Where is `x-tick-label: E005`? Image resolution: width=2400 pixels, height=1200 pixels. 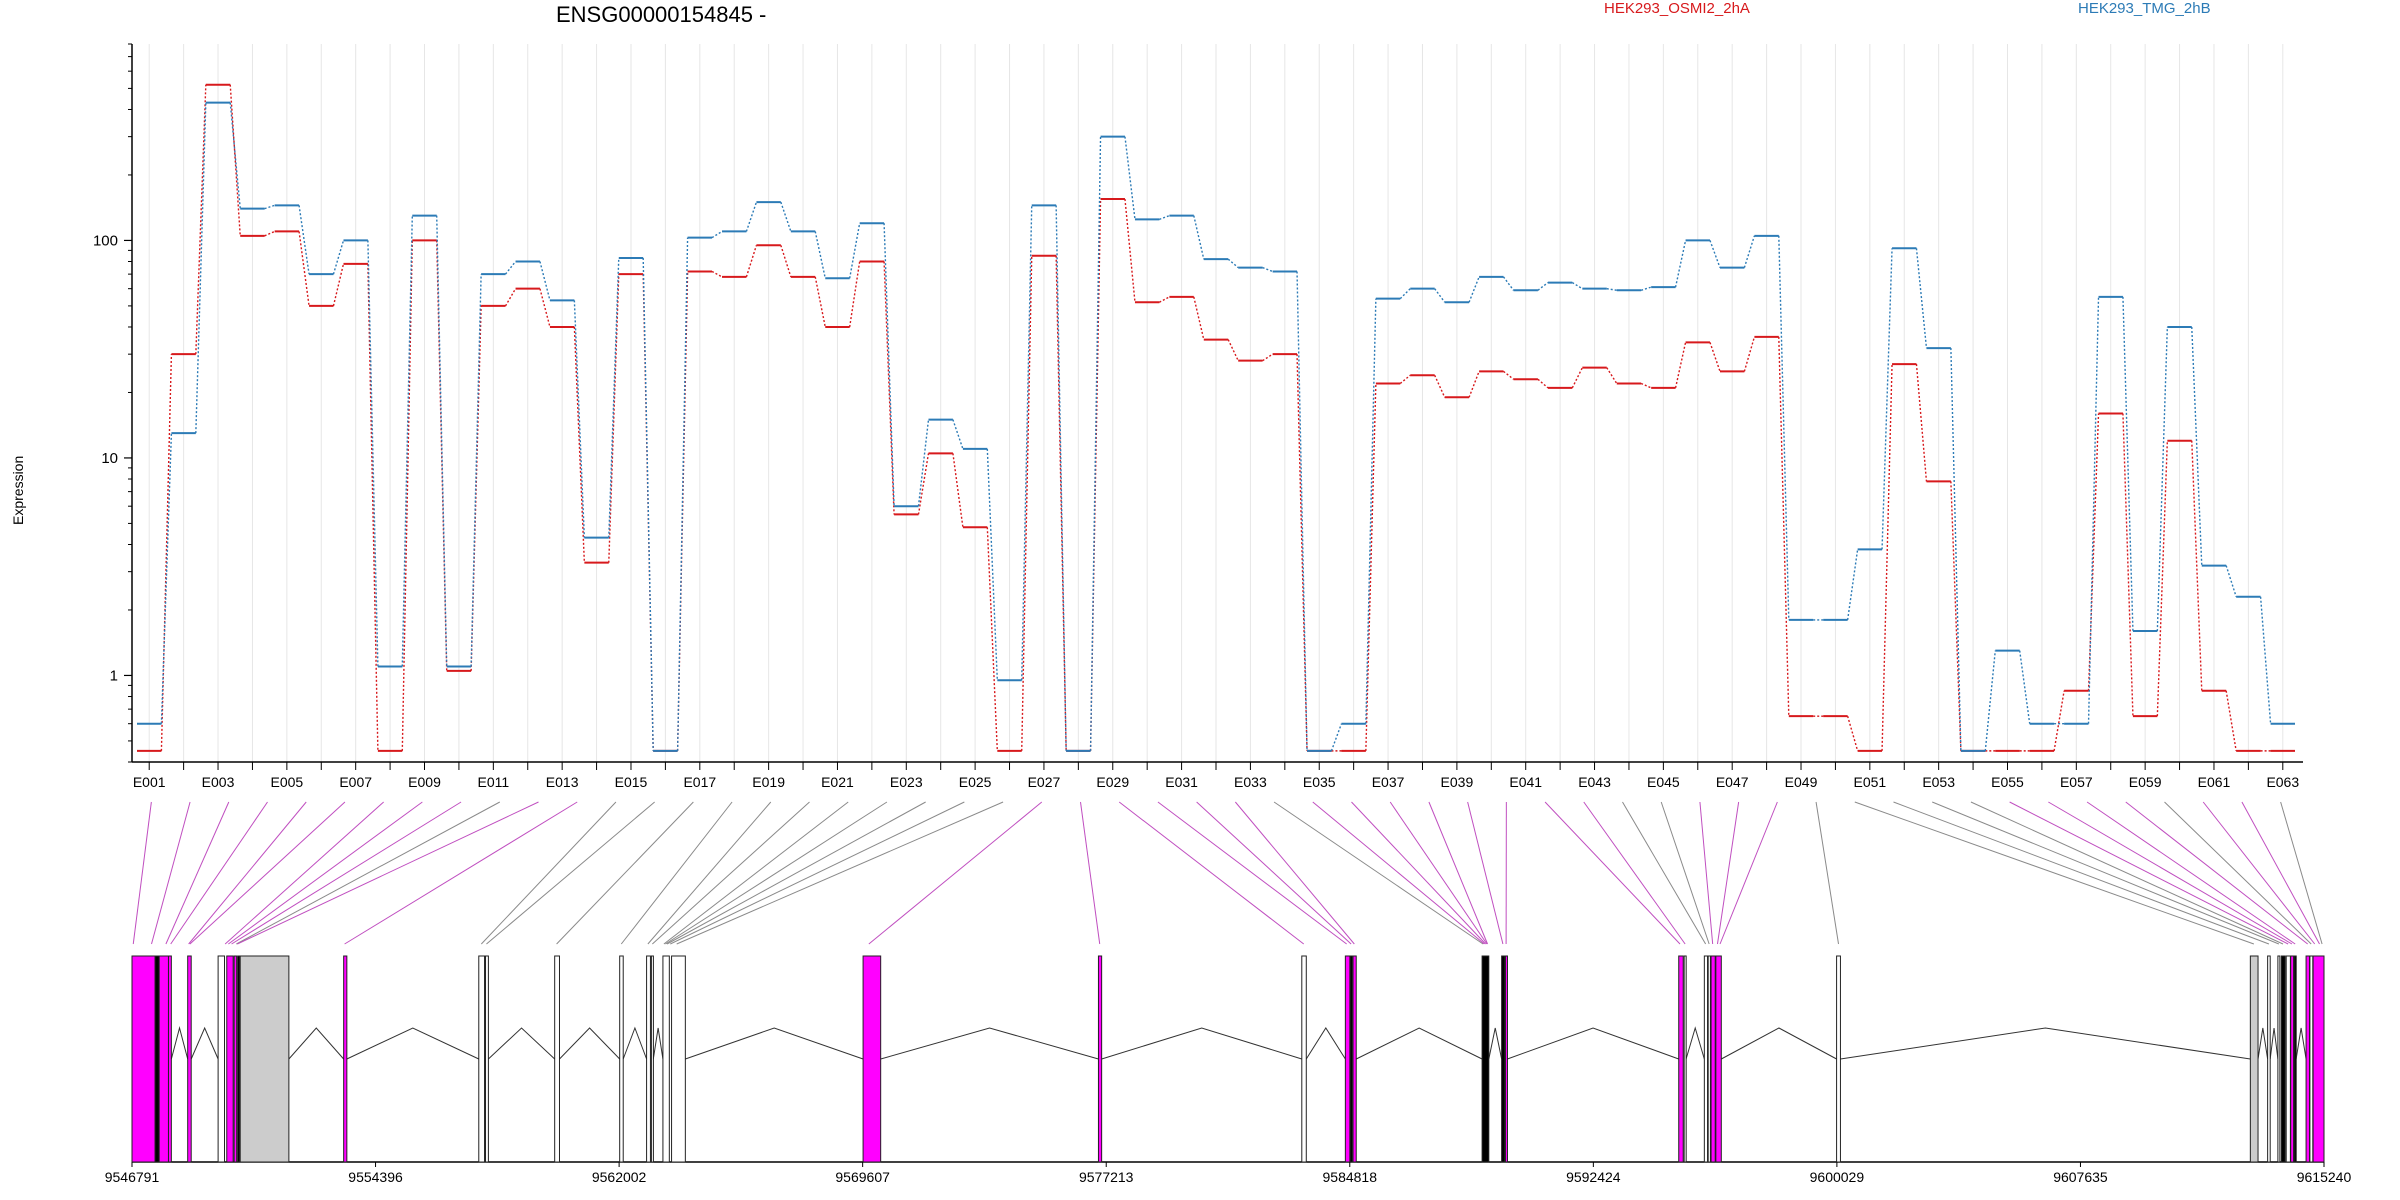 x-tick-label: E005 is located at coordinates (287, 782).